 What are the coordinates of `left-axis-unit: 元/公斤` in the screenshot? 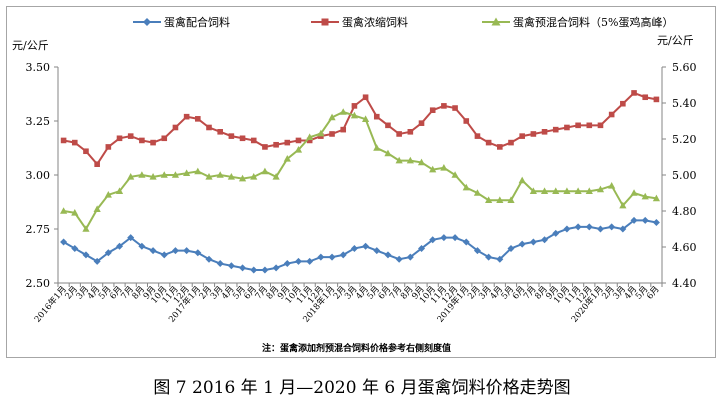 It's located at (30, 45).